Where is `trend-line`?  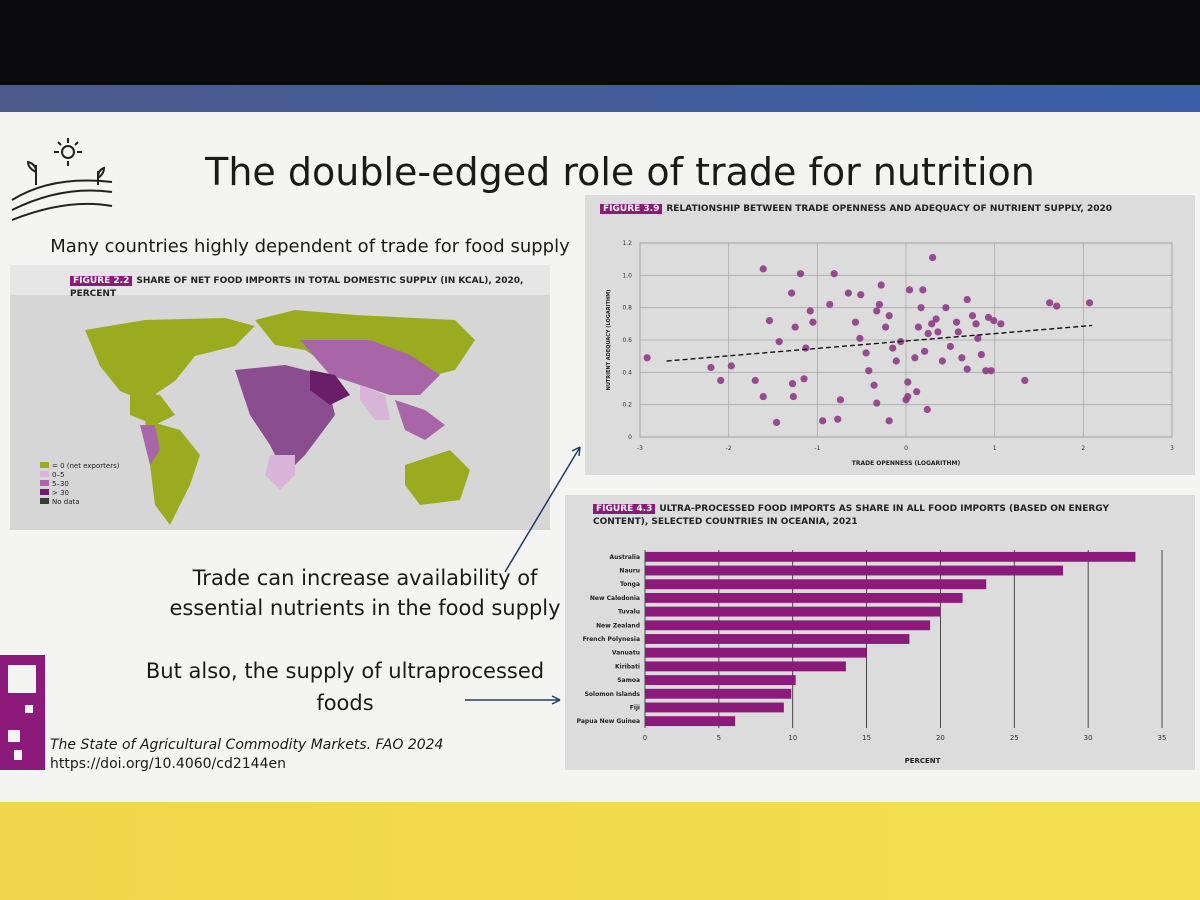 trend-line is located at coordinates (879, 343).